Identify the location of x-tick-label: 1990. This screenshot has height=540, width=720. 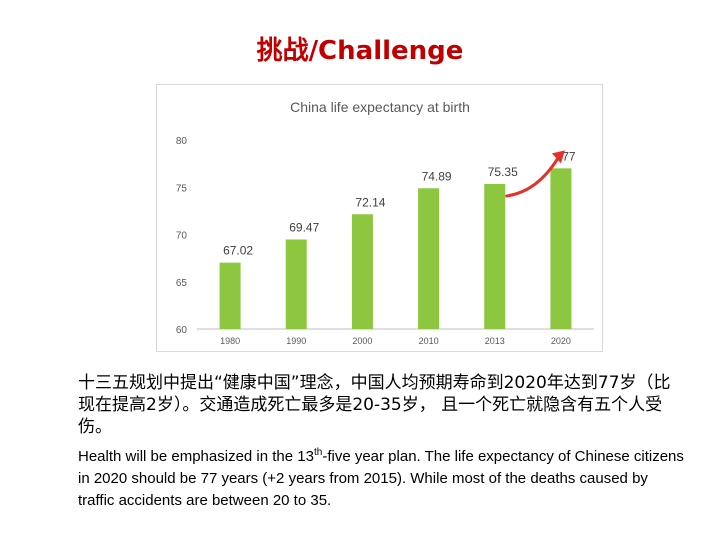
(296, 341).